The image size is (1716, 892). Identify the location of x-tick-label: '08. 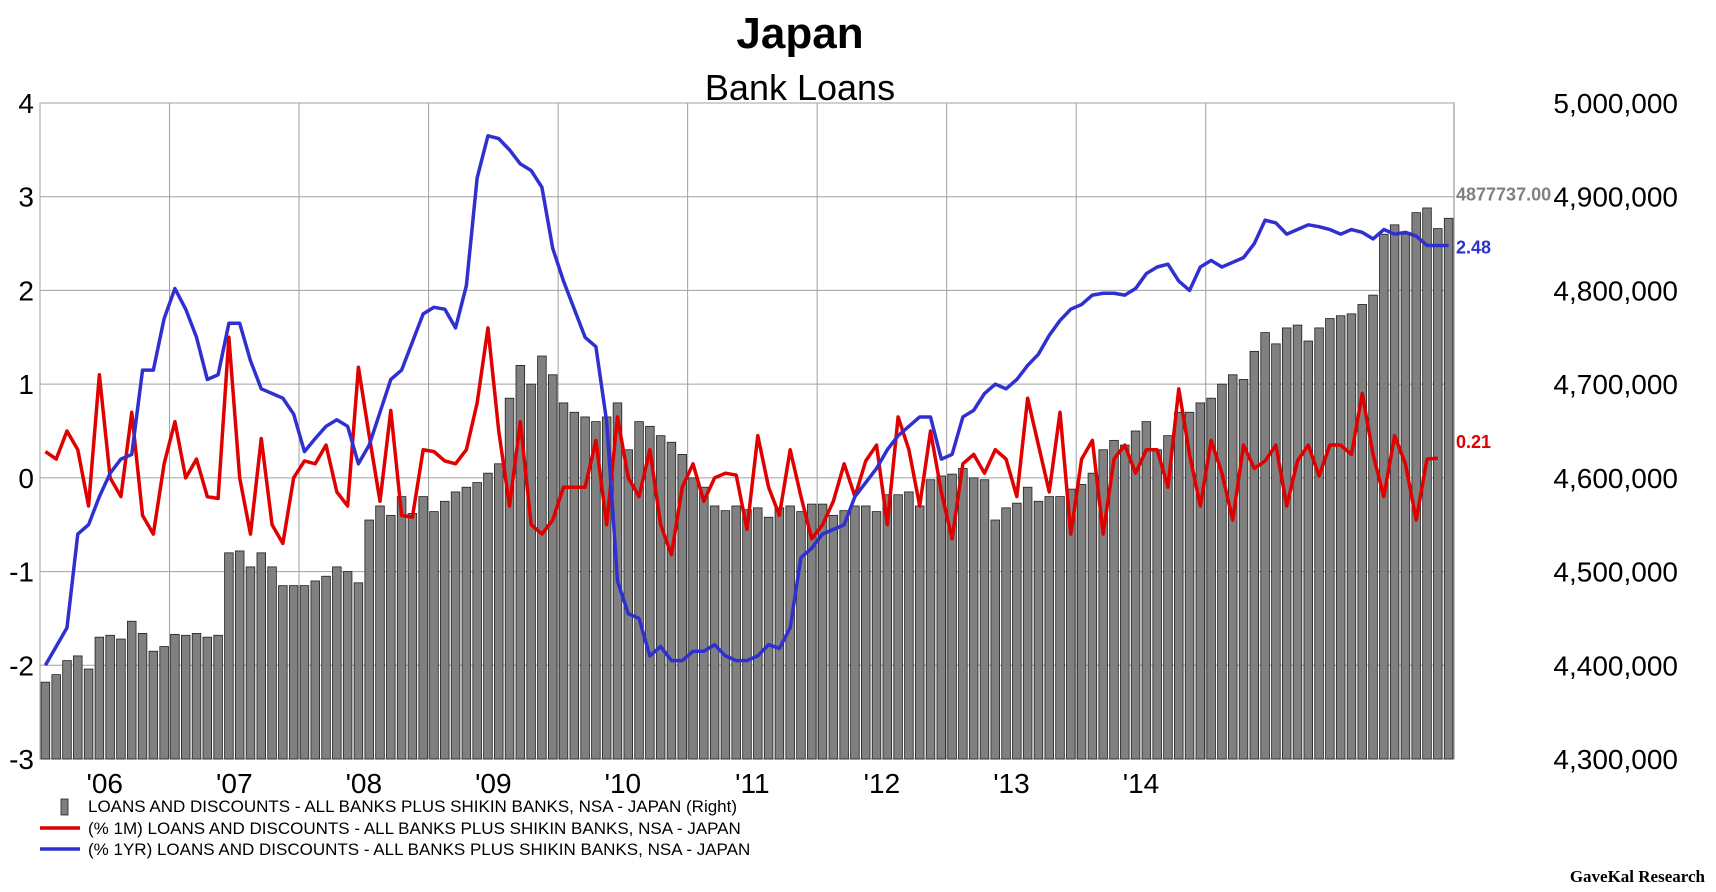
(364, 783).